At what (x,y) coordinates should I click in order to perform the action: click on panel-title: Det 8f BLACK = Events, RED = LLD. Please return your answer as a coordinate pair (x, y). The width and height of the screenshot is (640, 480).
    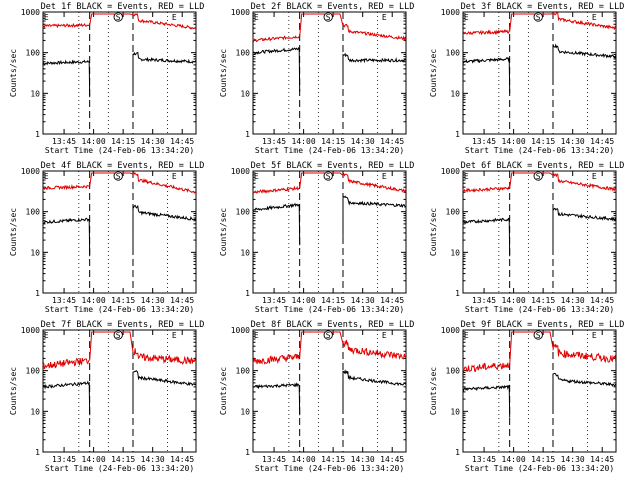
    Looking at the image, I should click on (333, 325).